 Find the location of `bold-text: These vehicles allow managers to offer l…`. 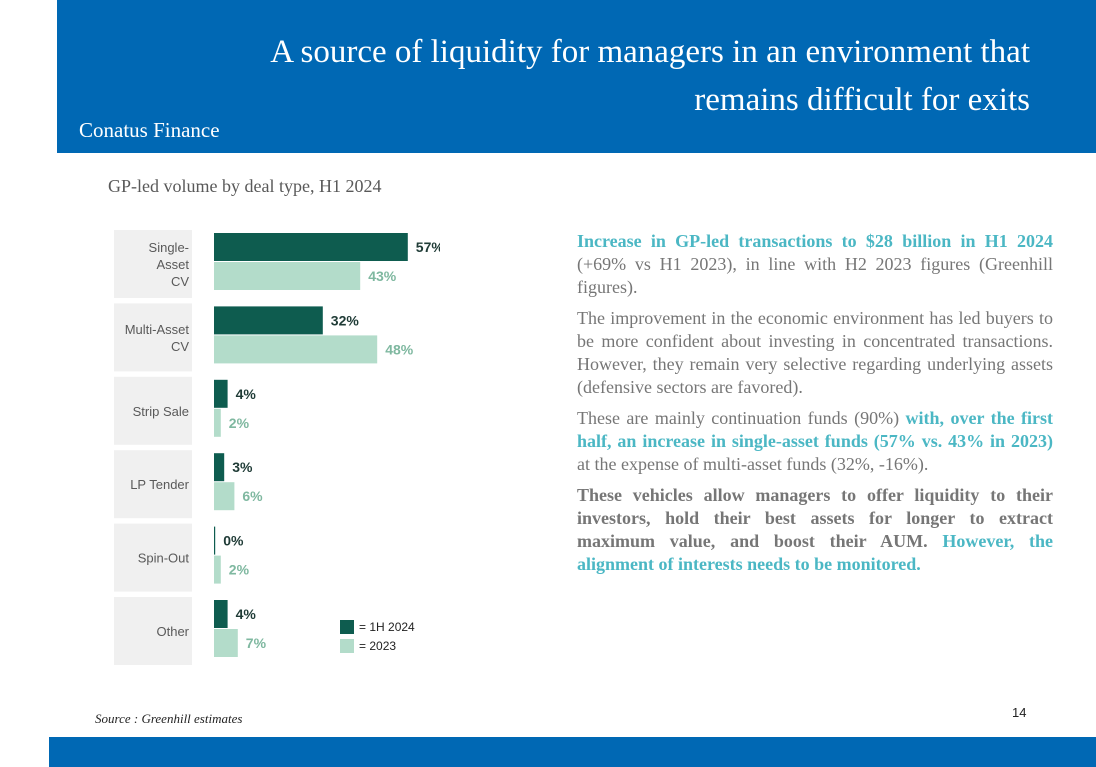

bold-text: These vehicles allow managers to offer l… is located at coordinates (815, 518).